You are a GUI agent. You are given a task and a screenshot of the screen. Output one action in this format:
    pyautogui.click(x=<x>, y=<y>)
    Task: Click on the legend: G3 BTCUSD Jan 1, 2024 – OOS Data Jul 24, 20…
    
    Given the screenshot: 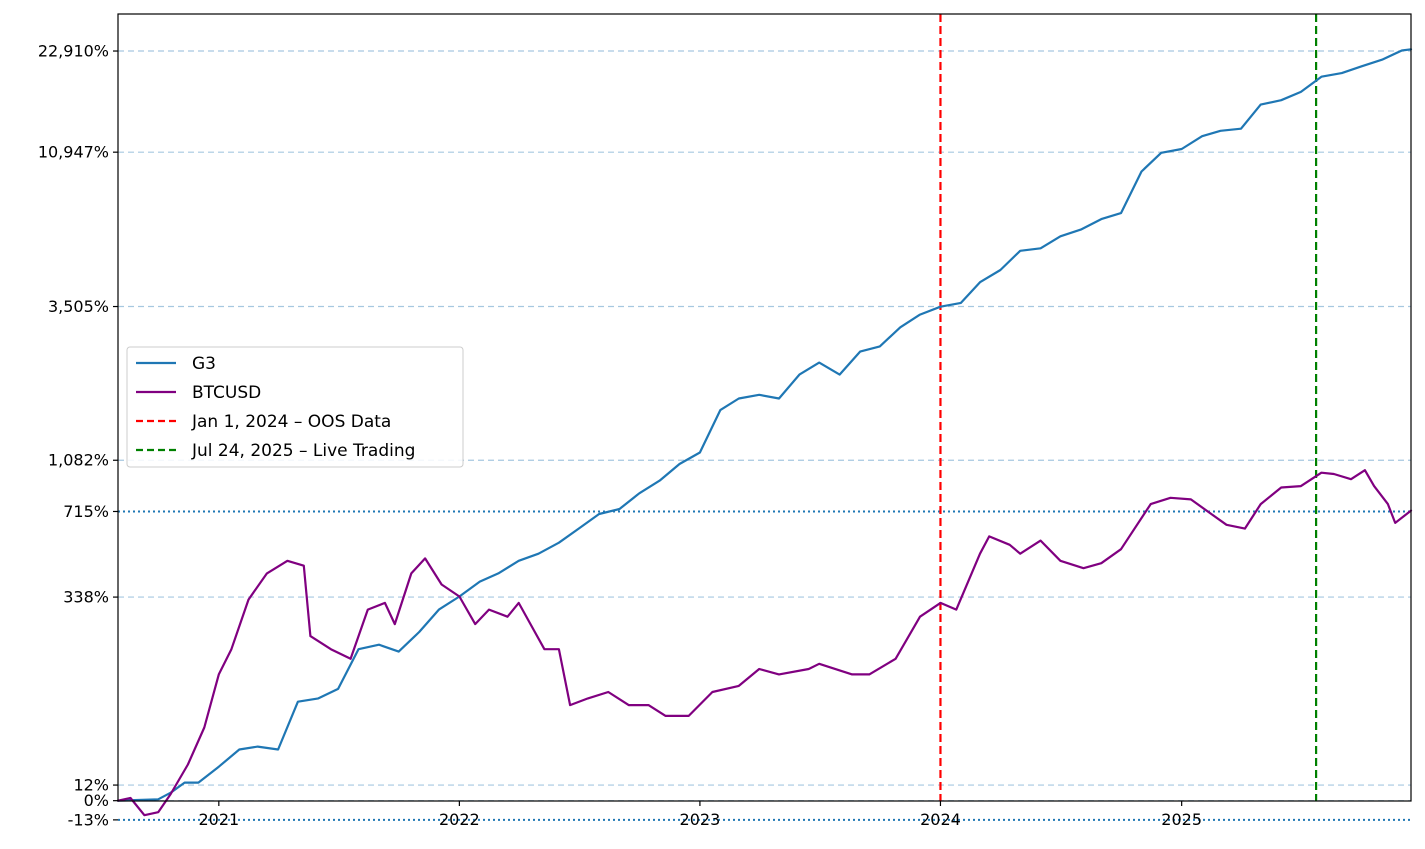 What is the action you would take?
    pyautogui.click(x=295, y=407)
    